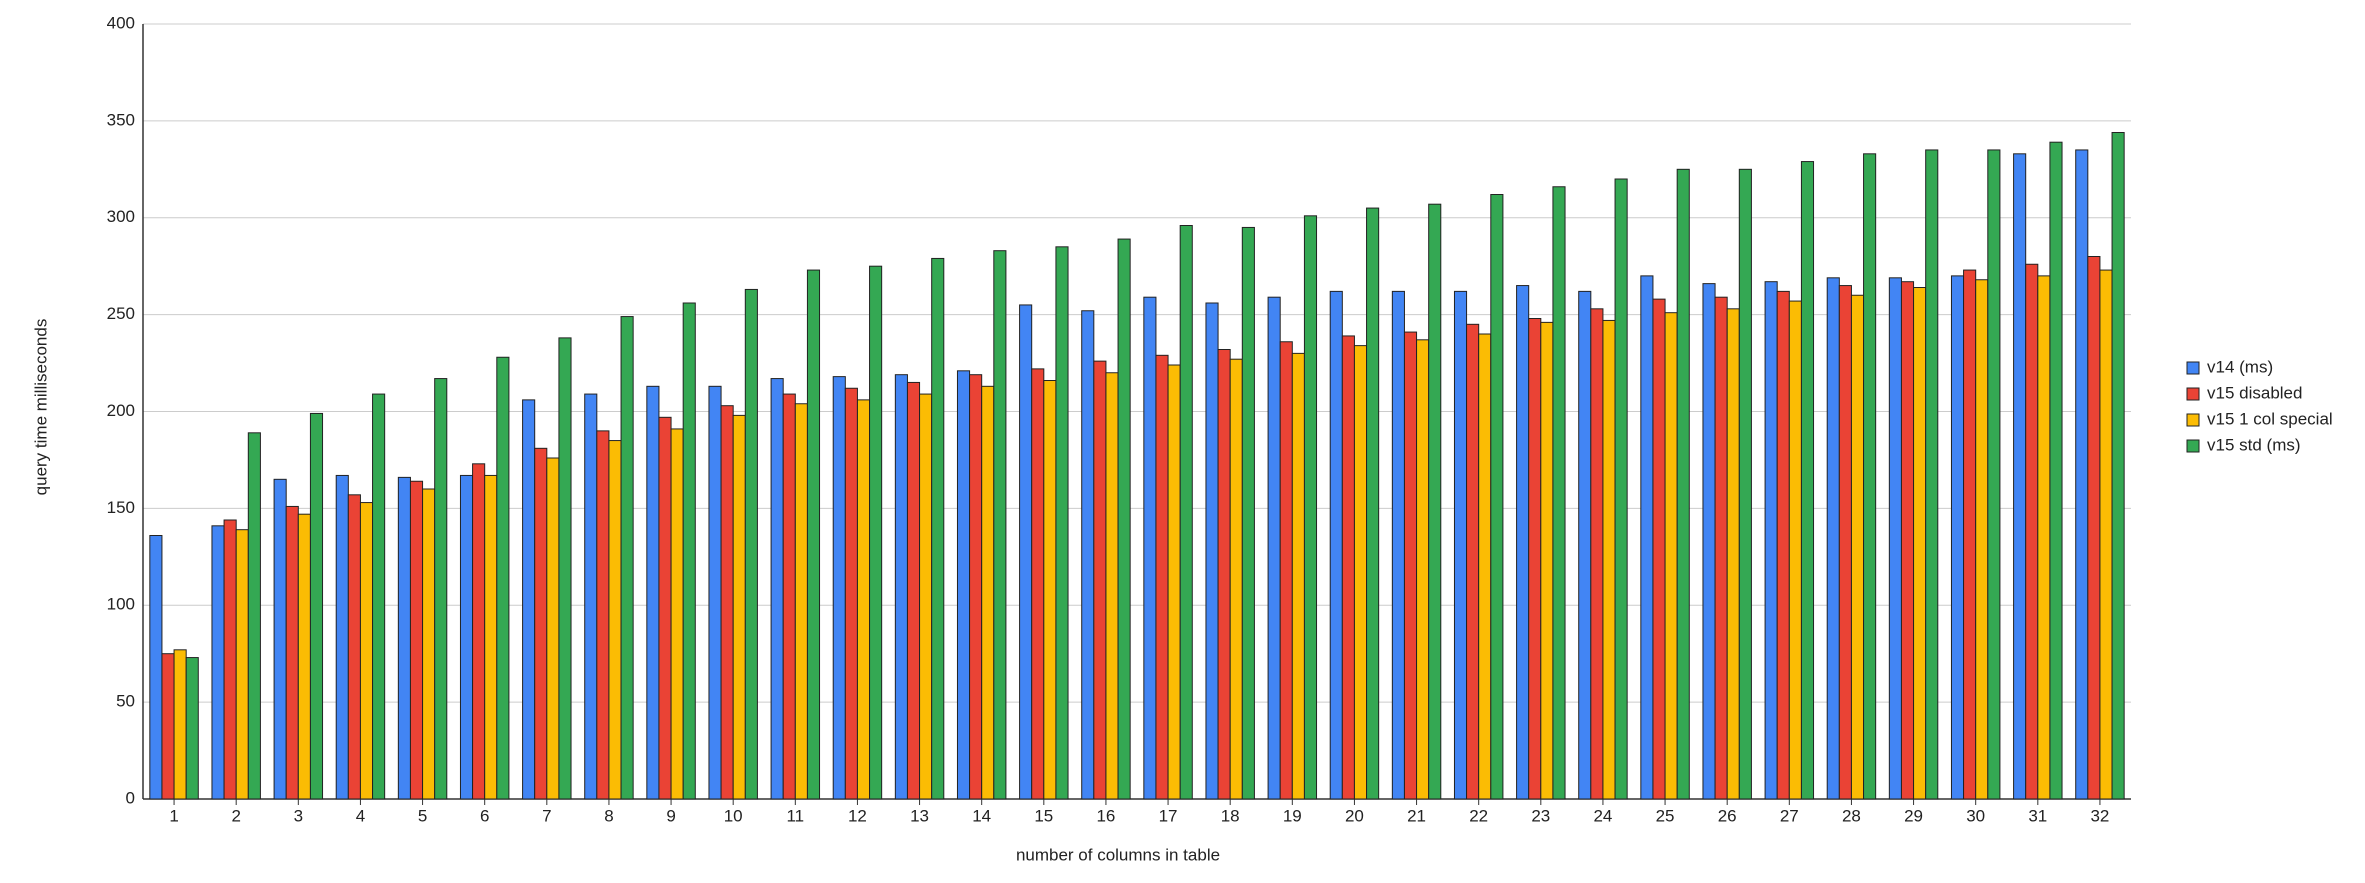 This screenshot has height=883, width=2365. What do you see at coordinates (1789, 815) in the screenshot?
I see `x-tick-label: 27` at bounding box center [1789, 815].